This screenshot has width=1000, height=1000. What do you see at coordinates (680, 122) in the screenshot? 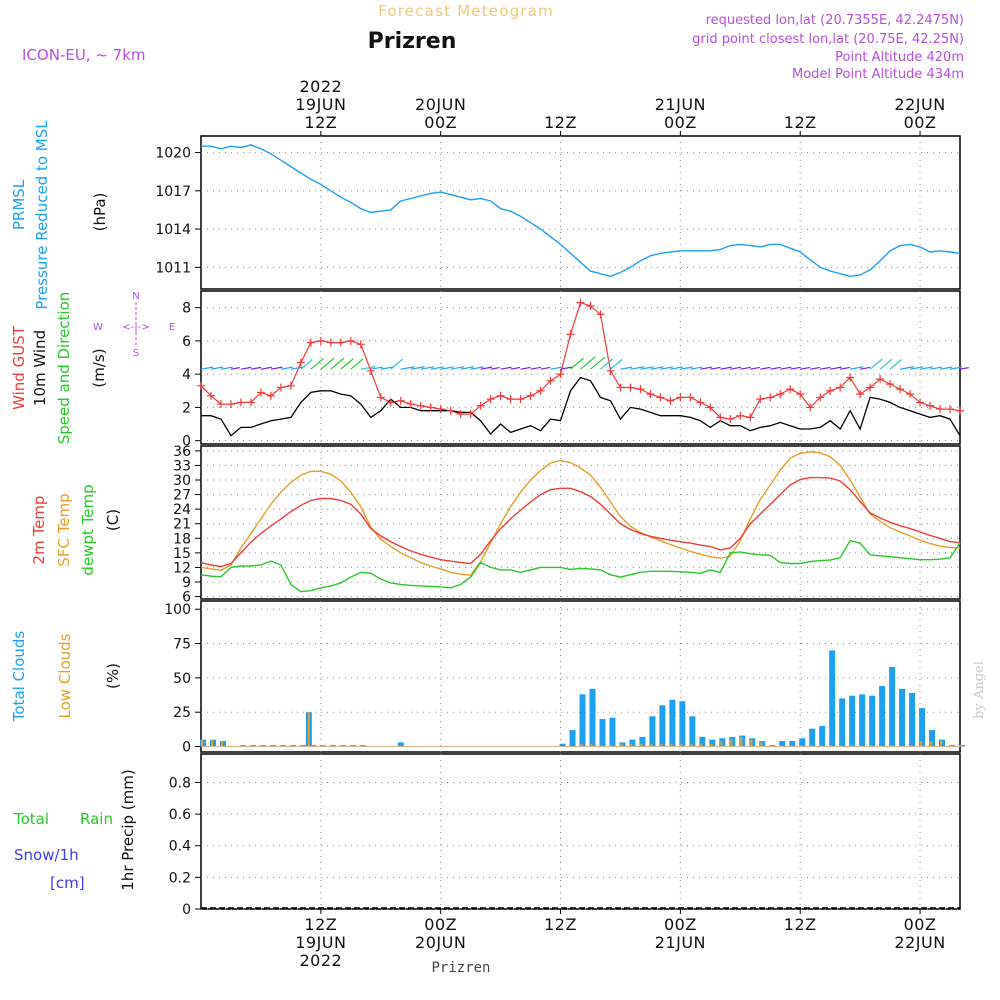
I see `time-label-top: 00Z` at bounding box center [680, 122].